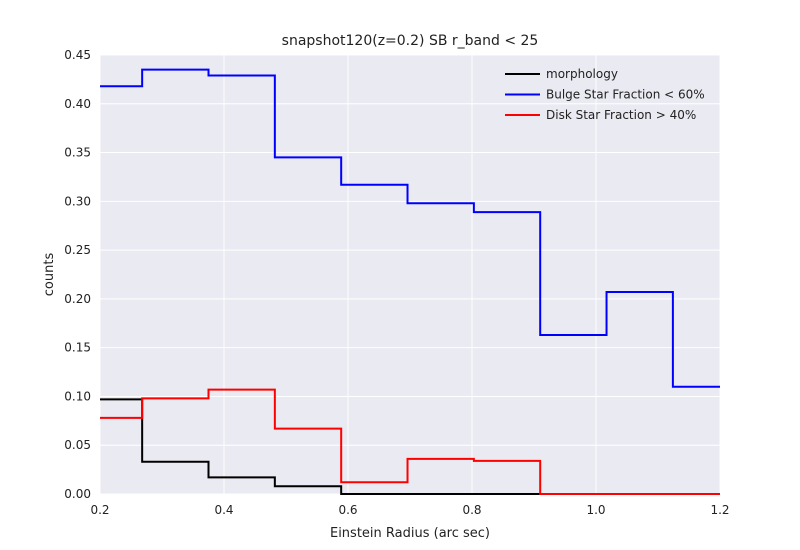 This screenshot has width=800, height=550. Describe the element at coordinates (77, 55) in the screenshot. I see `y-tick-label: 0.45` at that location.